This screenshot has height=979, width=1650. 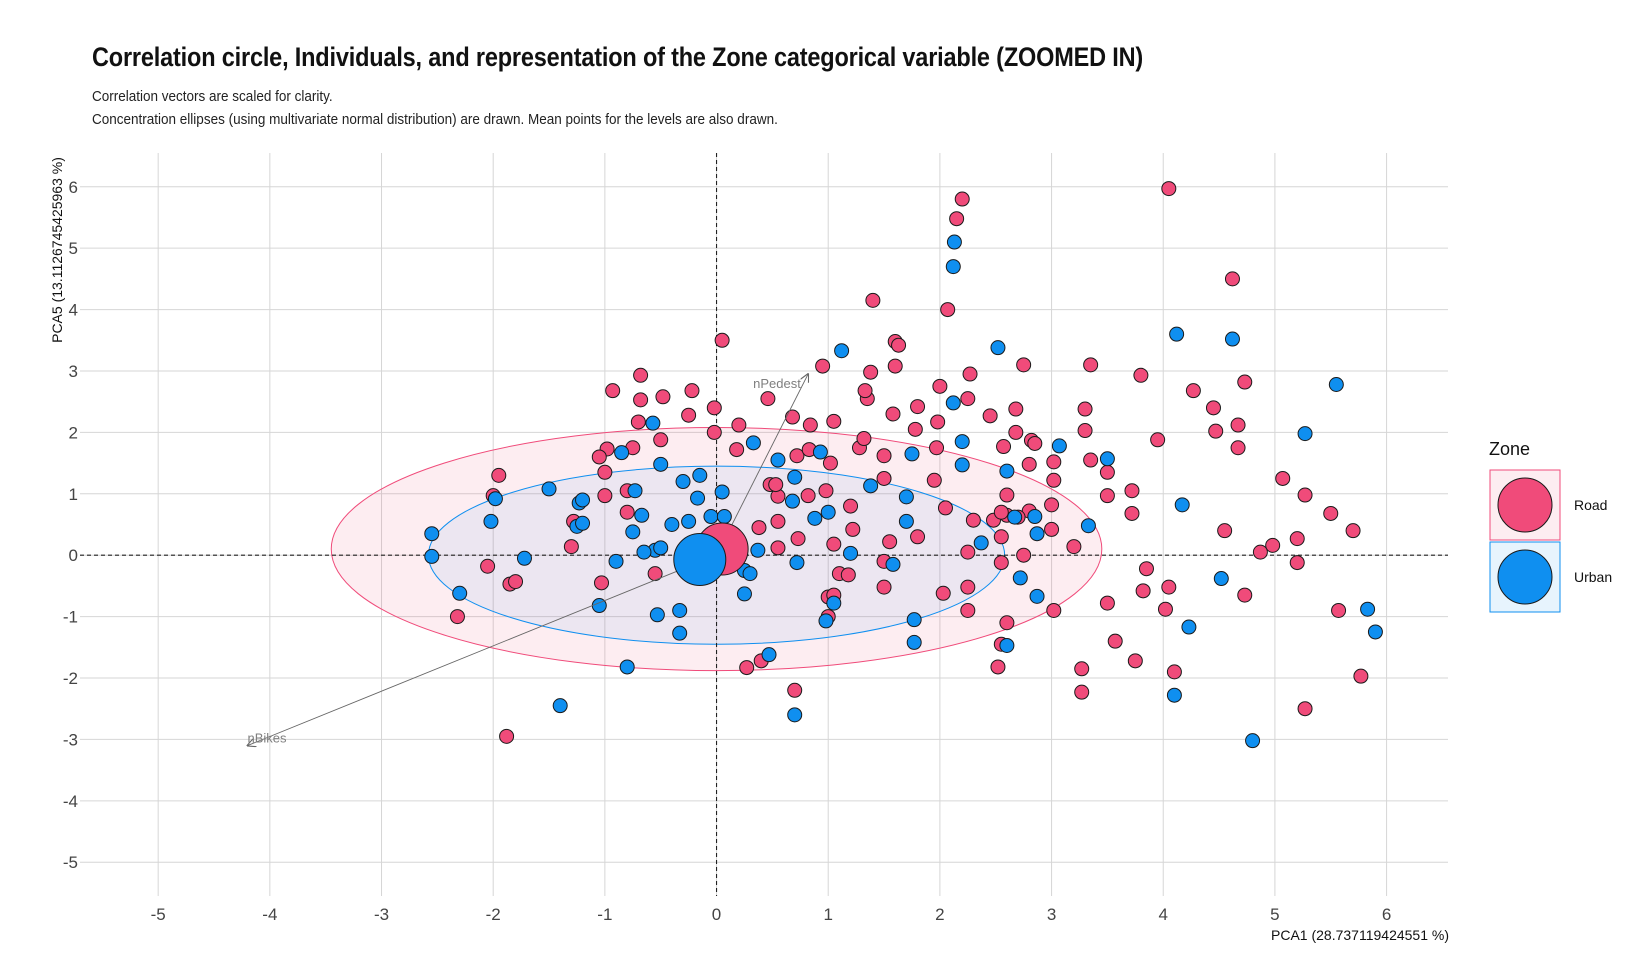 I want to click on x-tick-label: 2, so click(x=939, y=914).